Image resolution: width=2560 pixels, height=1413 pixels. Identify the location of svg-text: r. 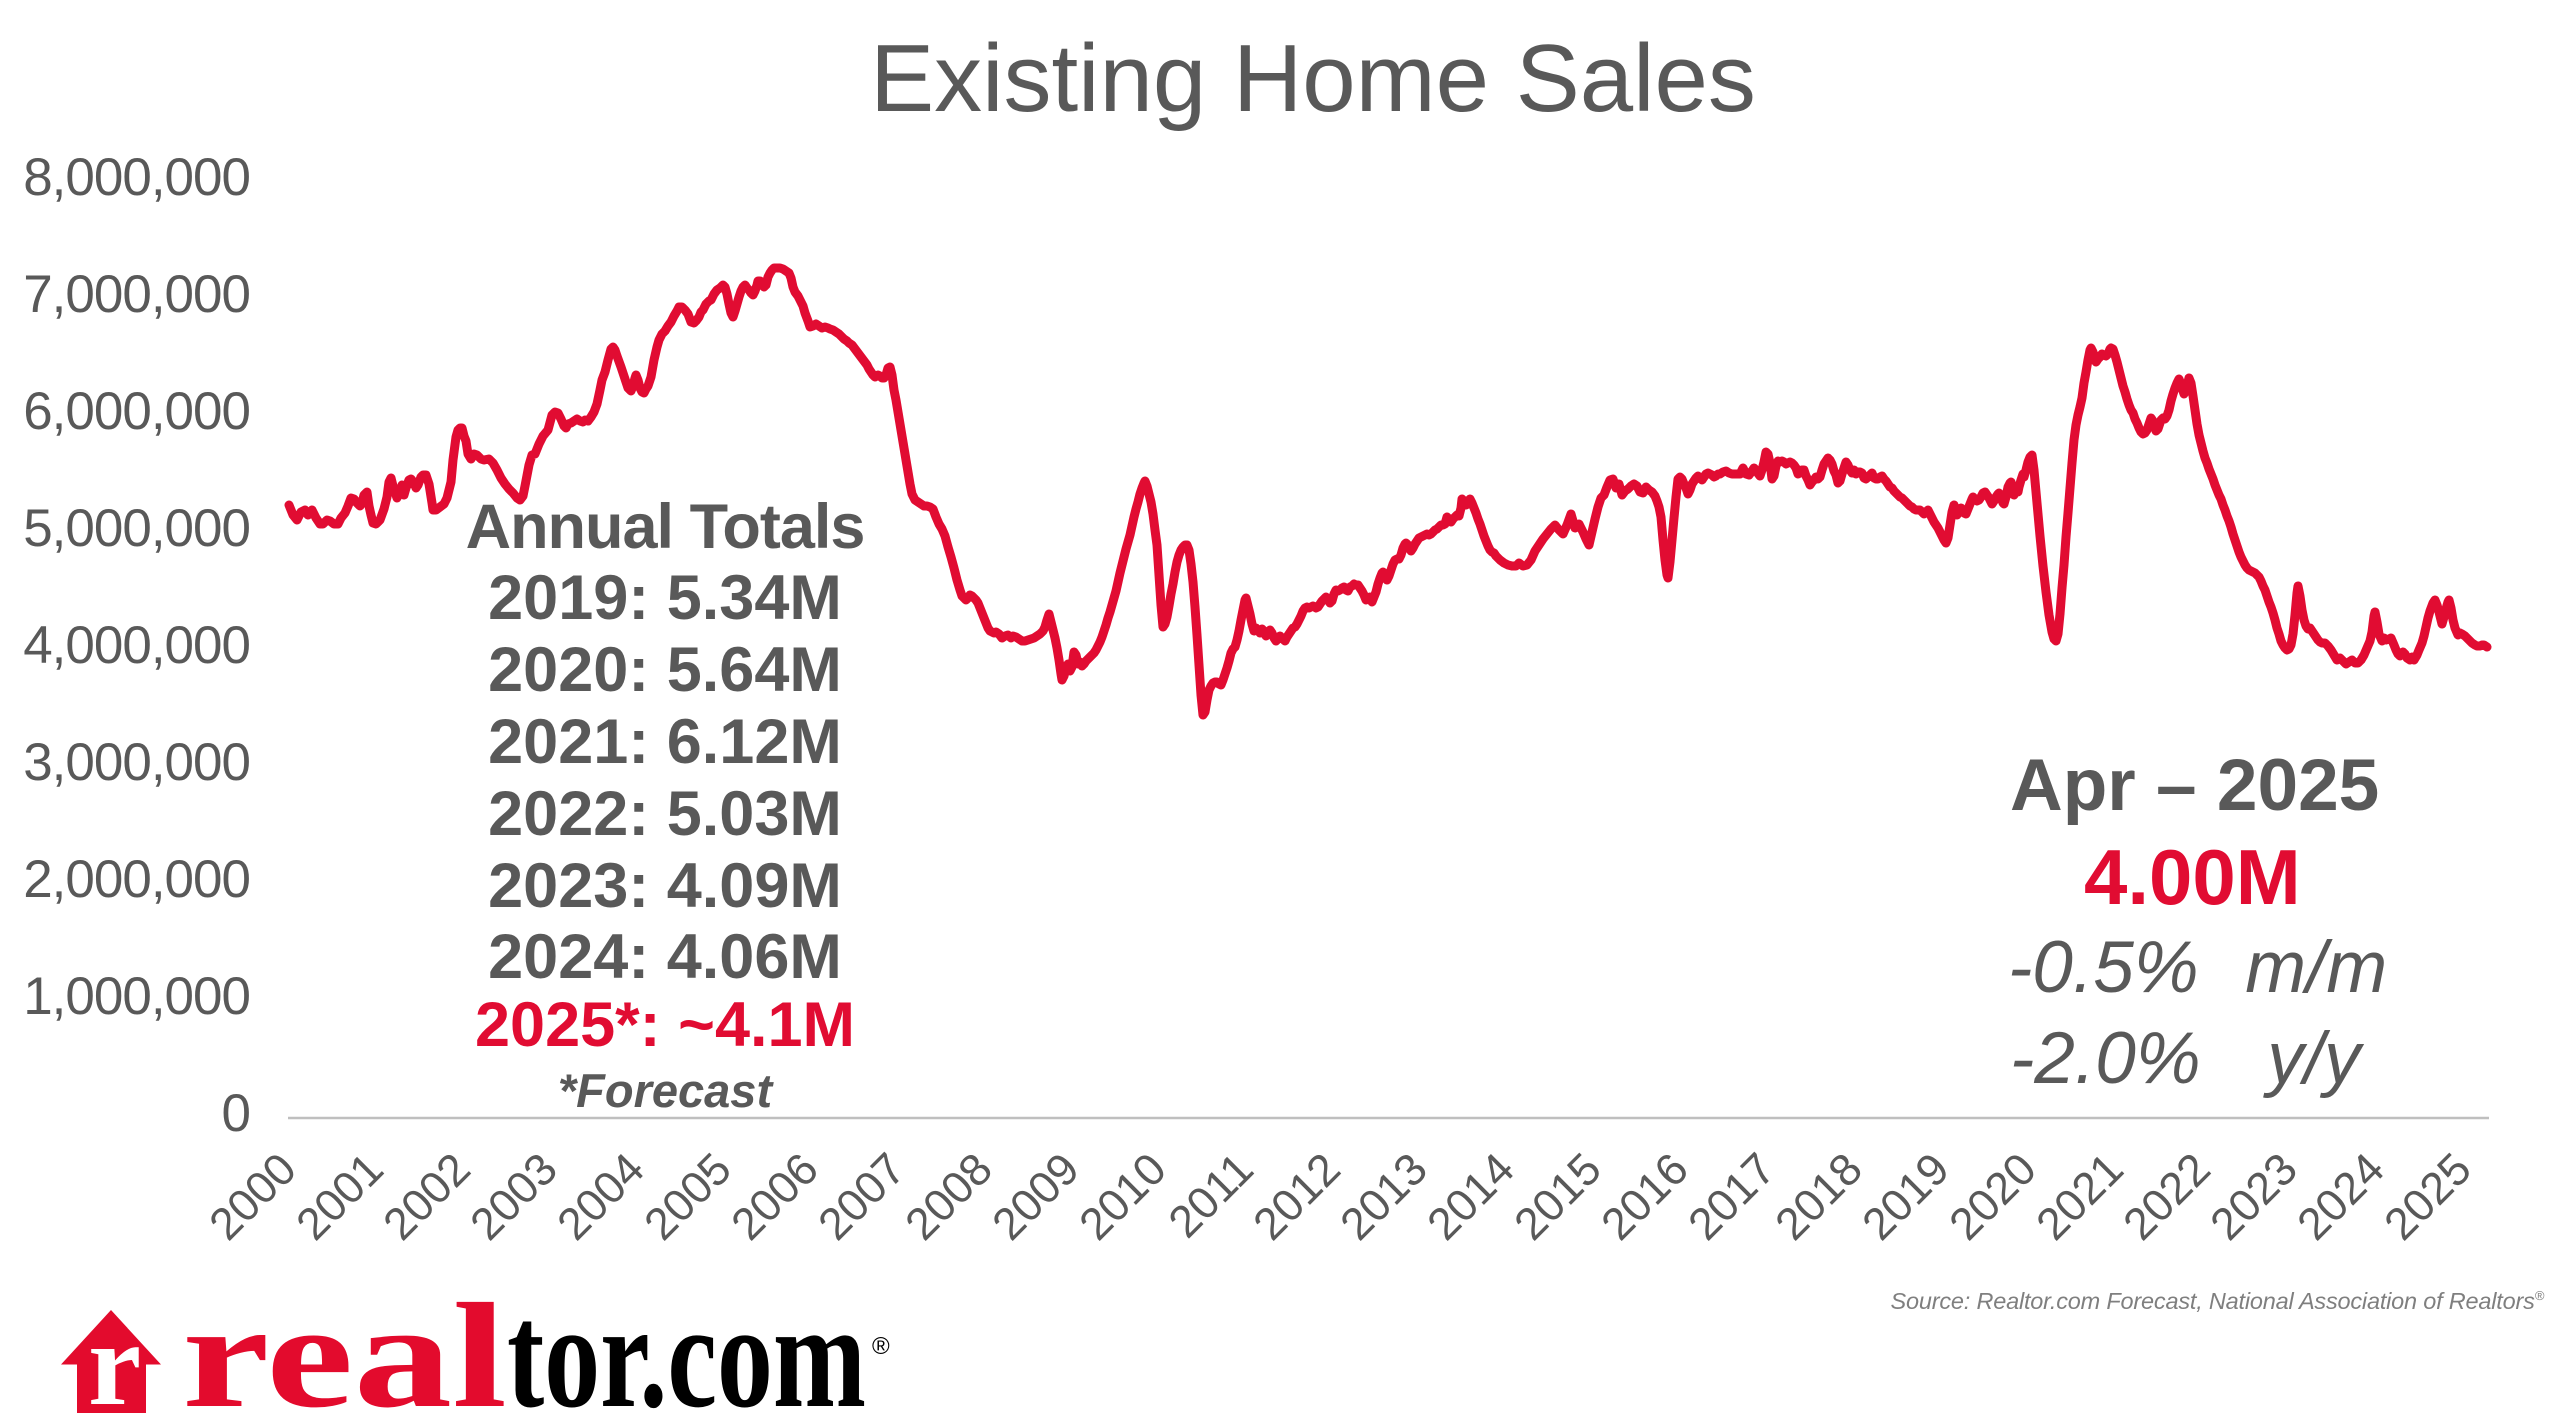
(114, 1355).